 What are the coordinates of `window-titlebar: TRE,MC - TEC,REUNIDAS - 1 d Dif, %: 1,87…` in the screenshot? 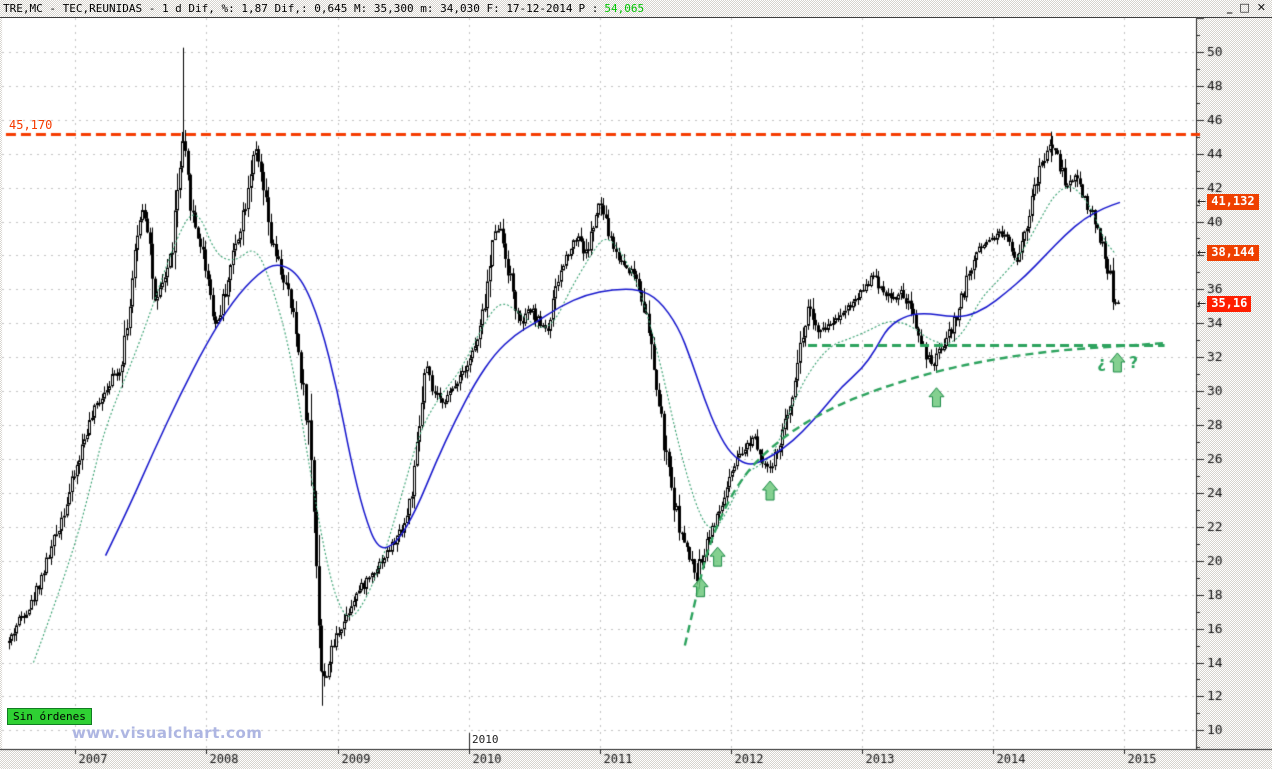 It's located at (636, 9).